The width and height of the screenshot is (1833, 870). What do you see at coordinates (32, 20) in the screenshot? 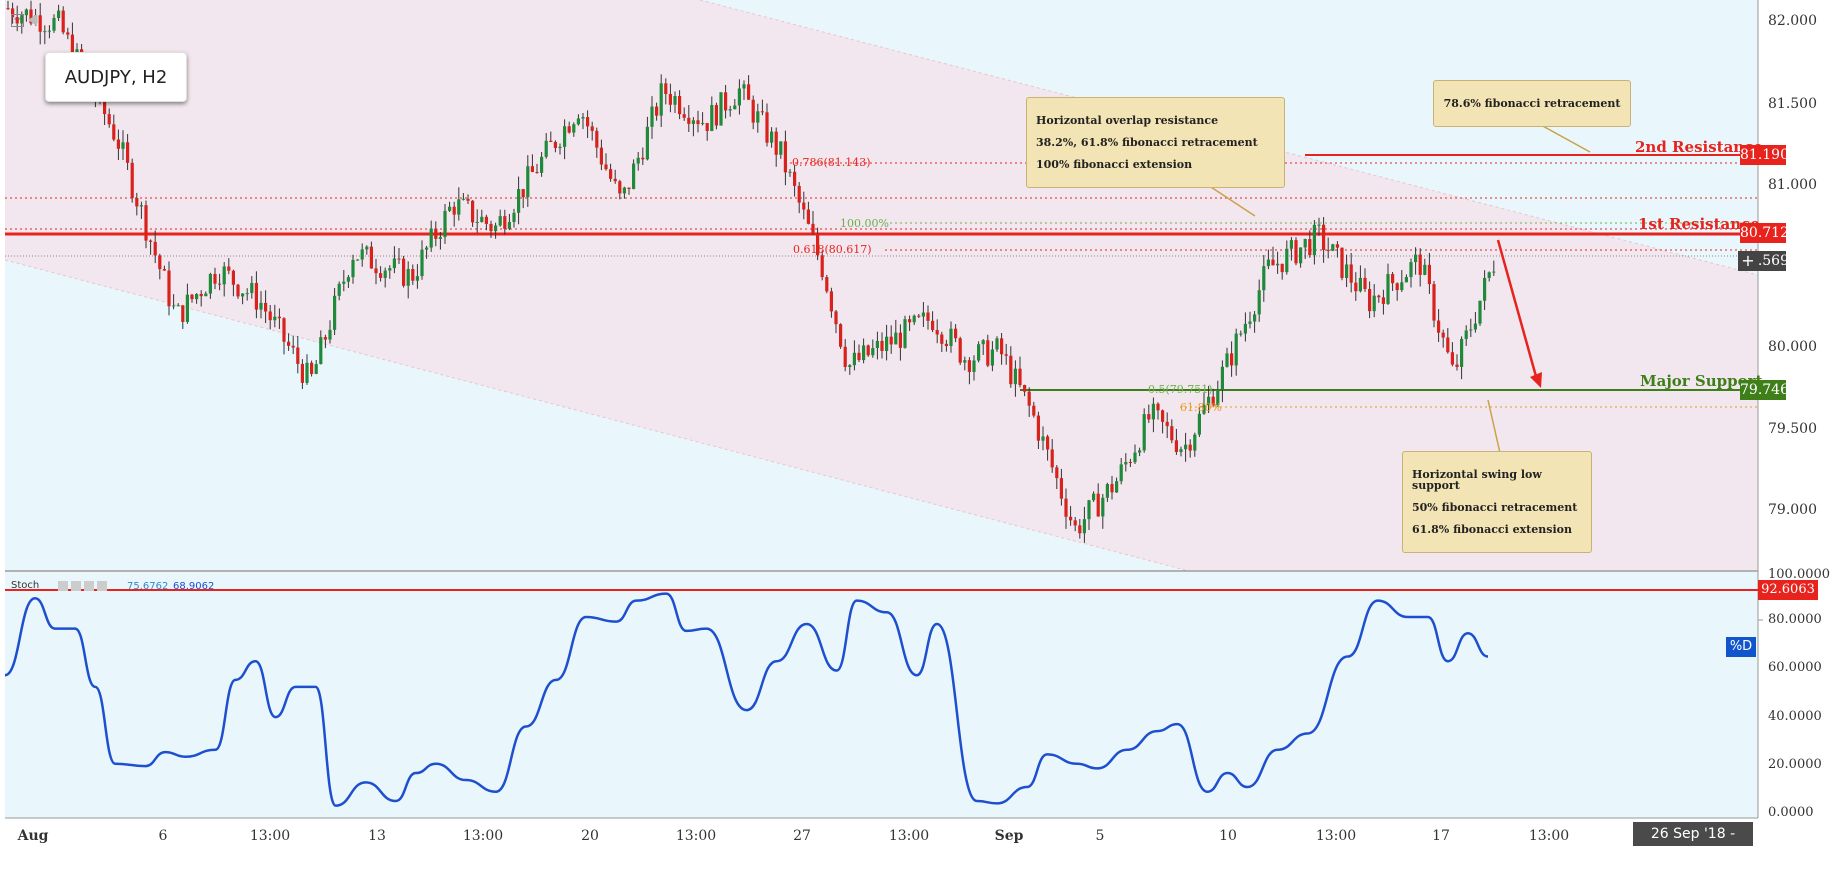
I see `flag-icon` at bounding box center [32, 20].